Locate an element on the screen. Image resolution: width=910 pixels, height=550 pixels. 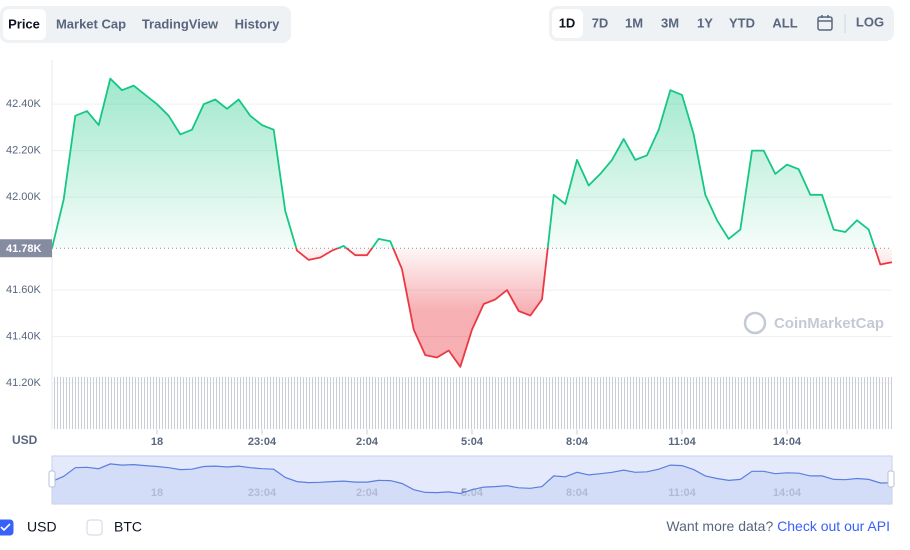
log-toggle: LOG is located at coordinates (870, 21).